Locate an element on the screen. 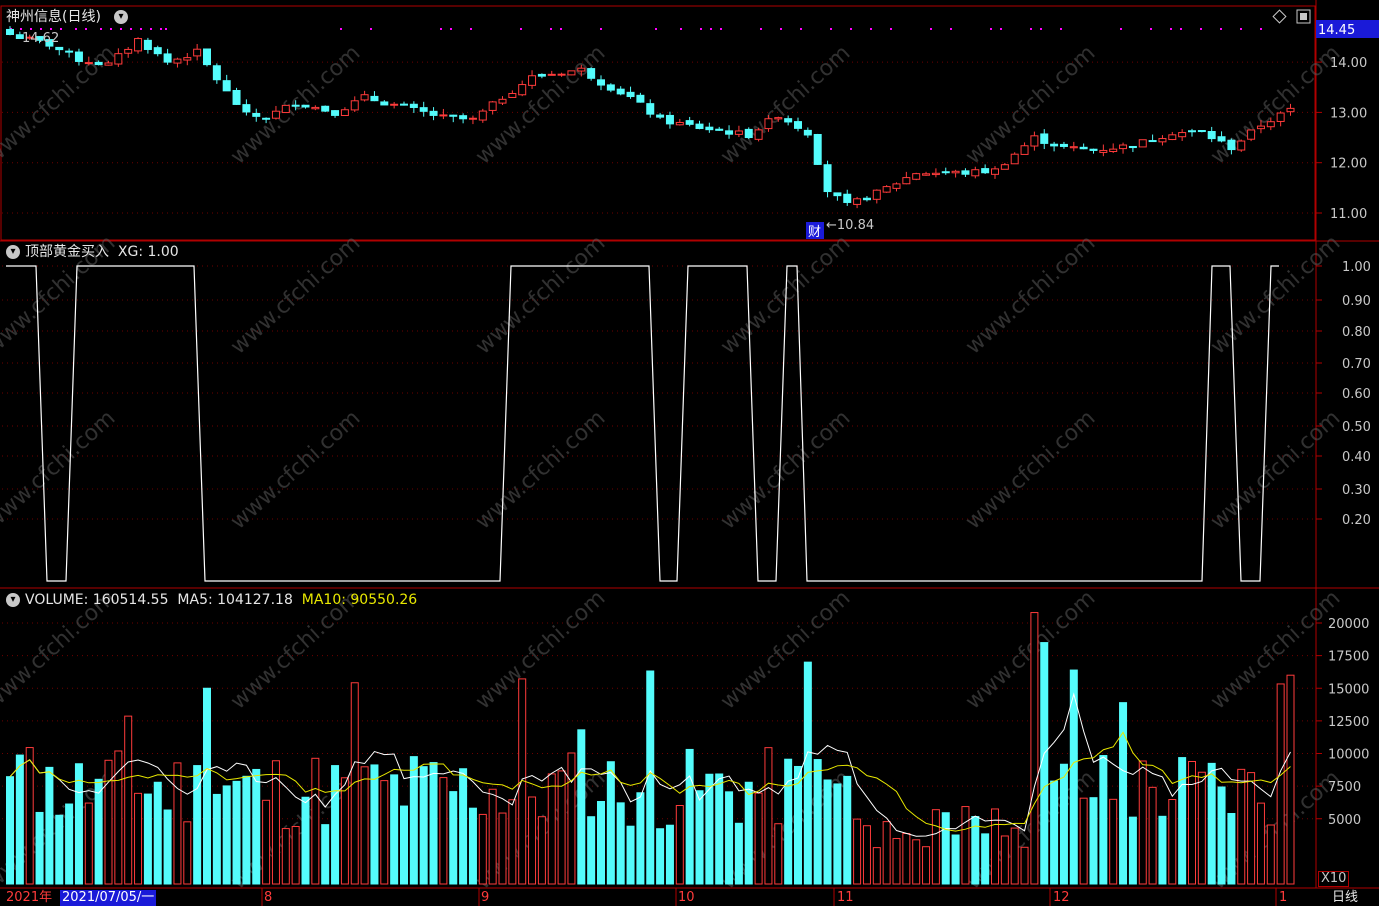  month-label: 12 is located at coordinates (1061, 897).